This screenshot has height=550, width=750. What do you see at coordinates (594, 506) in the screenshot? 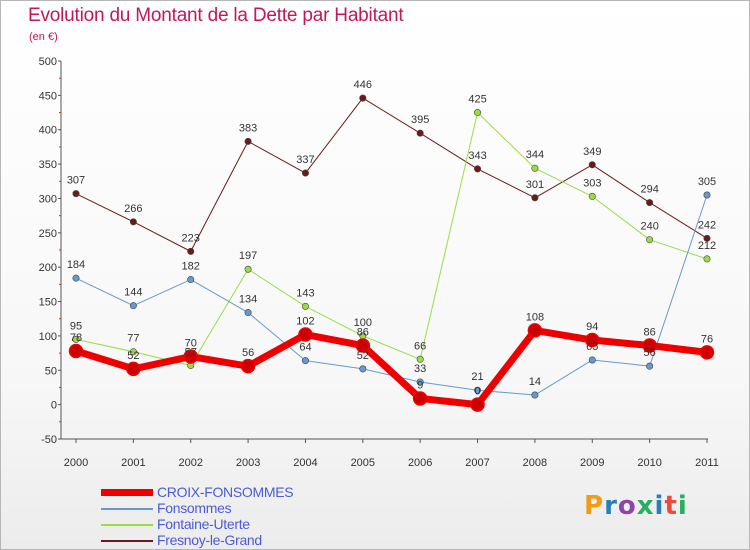
I see `logo-letter: P` at bounding box center [594, 506].